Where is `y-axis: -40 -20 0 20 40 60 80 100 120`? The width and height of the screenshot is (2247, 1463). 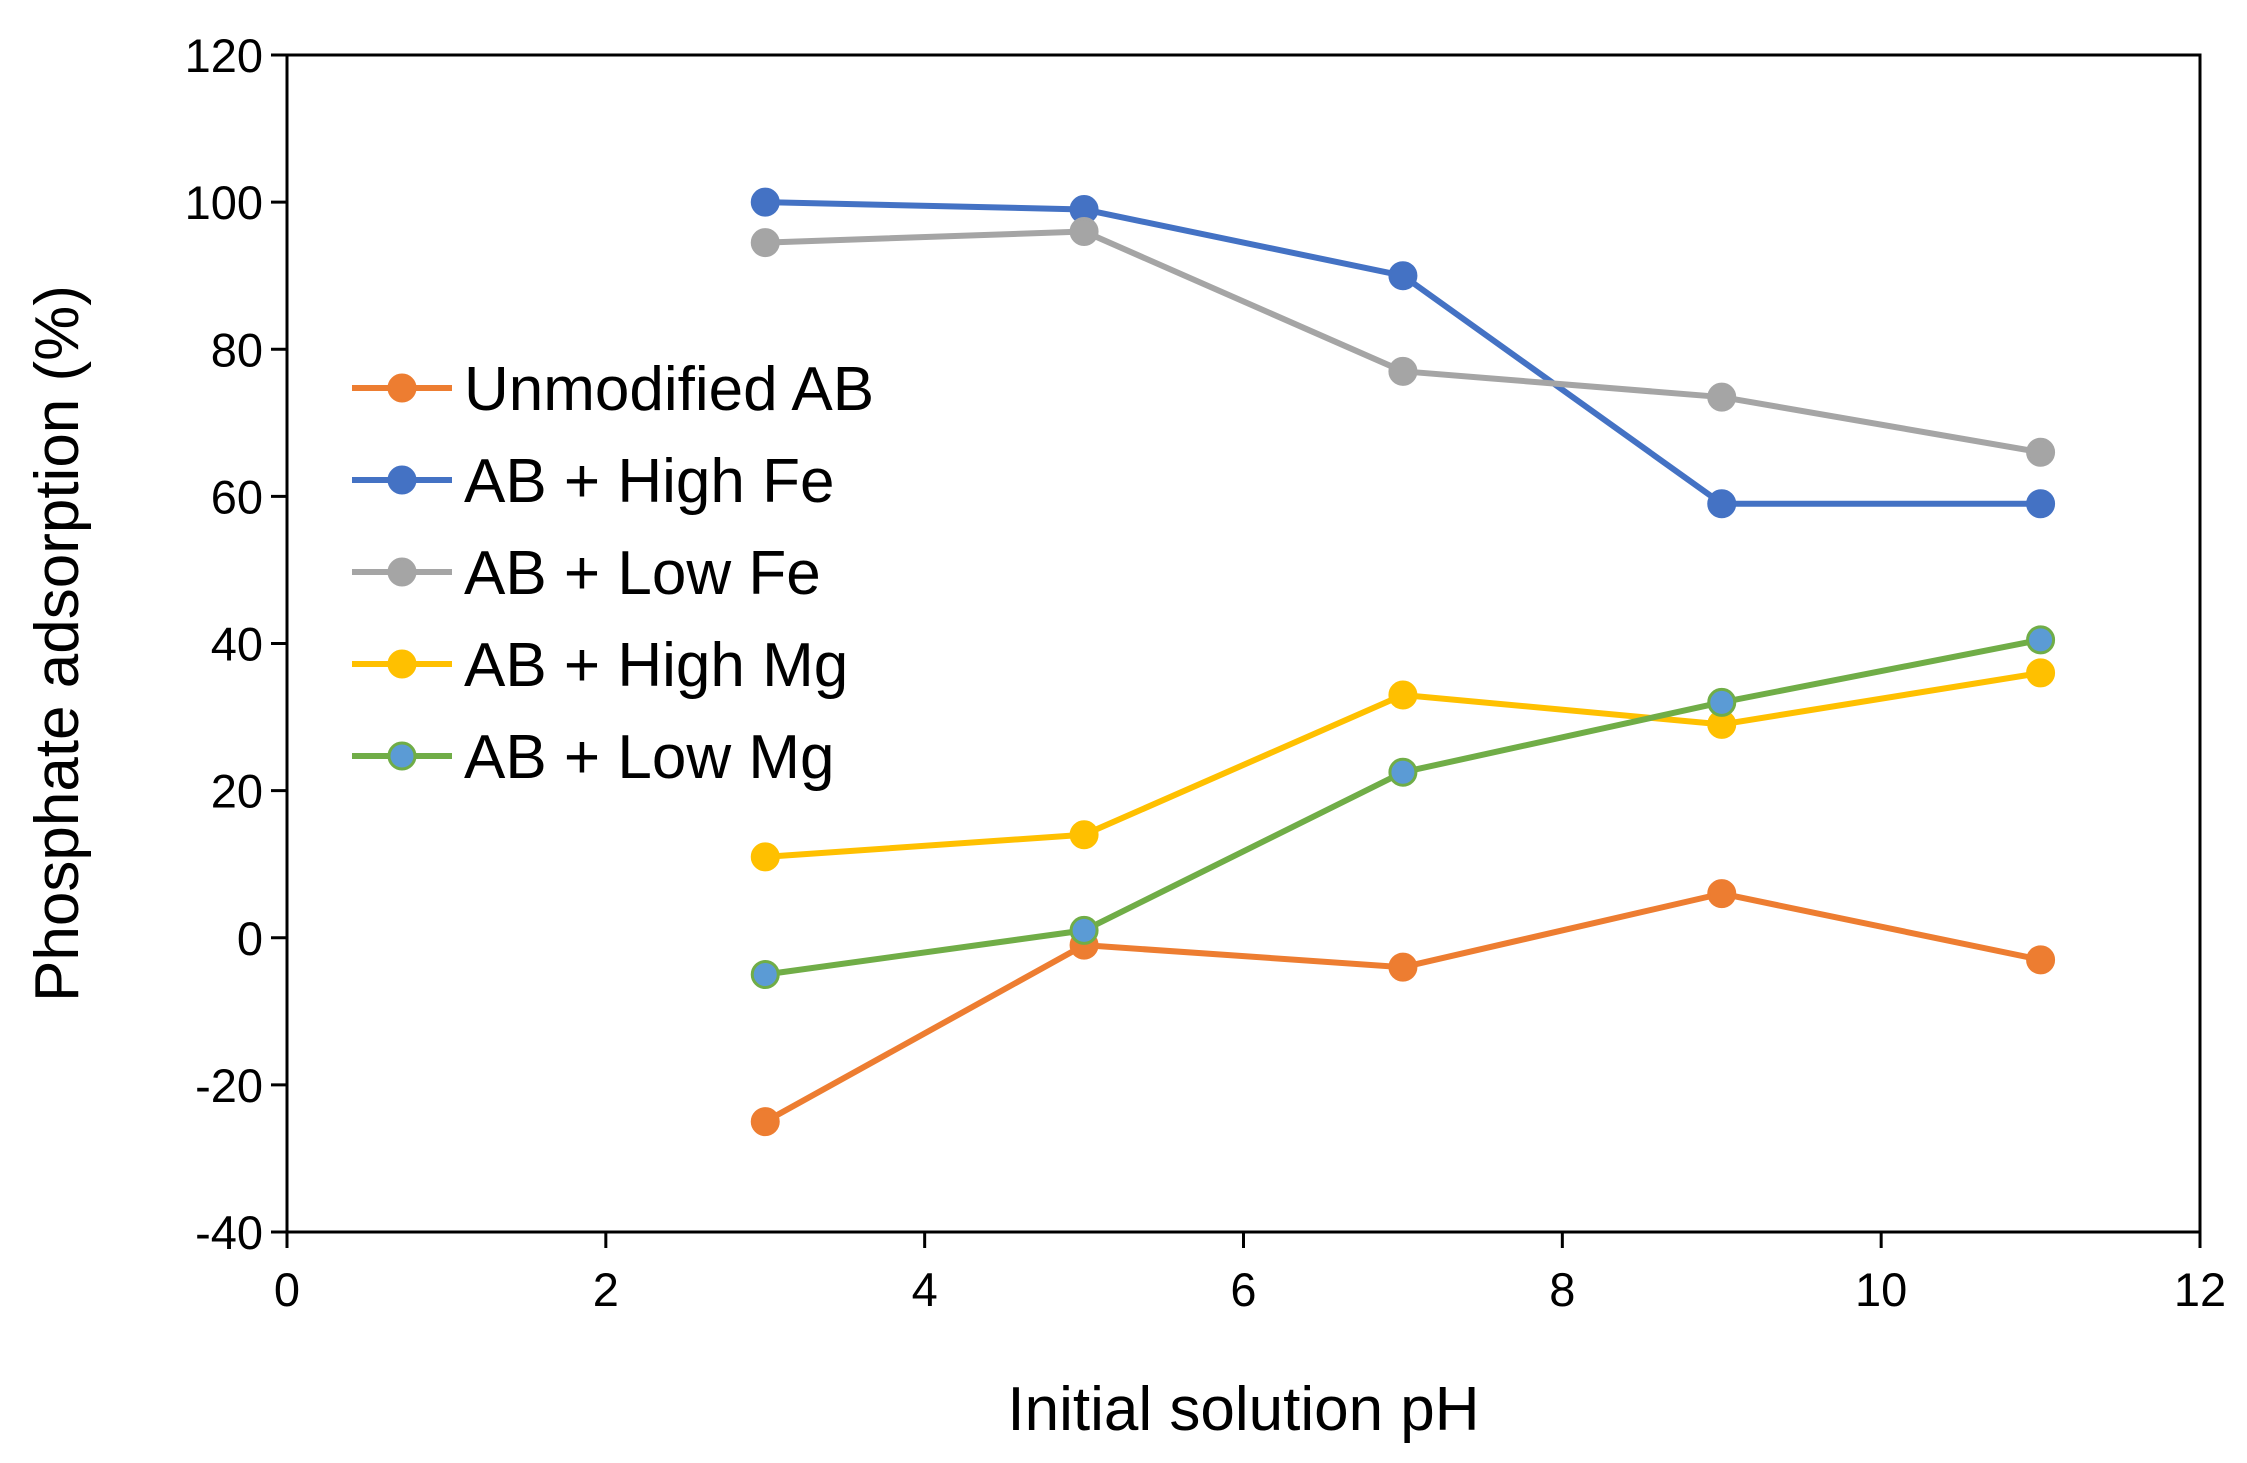
y-axis: -40 -20 0 20 40 60 80 100 120 is located at coordinates (236, 644).